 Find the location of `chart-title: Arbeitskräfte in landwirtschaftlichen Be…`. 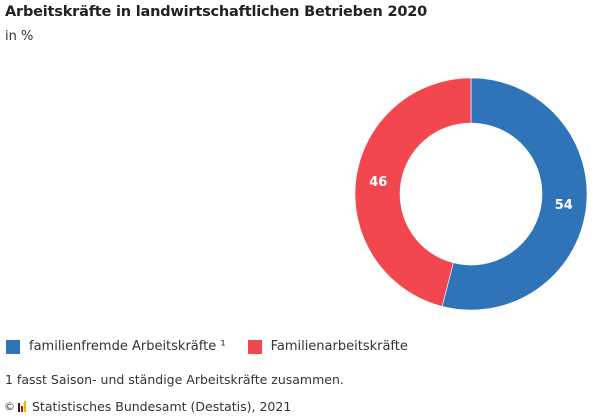

chart-title: Arbeitskräfte in landwirtschaftlichen Be… is located at coordinates (216, 12).